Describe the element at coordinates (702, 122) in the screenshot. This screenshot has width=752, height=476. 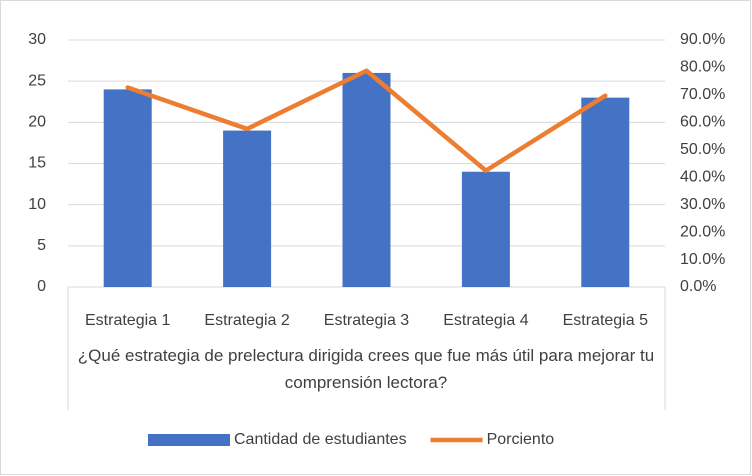
I see `y2-tick-label: 60.0%` at that location.